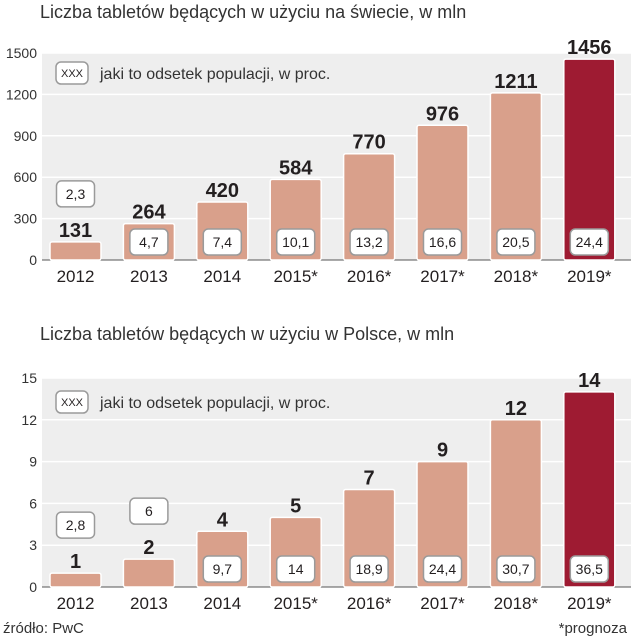  I want to click on percent-label: 14, so click(296, 569).